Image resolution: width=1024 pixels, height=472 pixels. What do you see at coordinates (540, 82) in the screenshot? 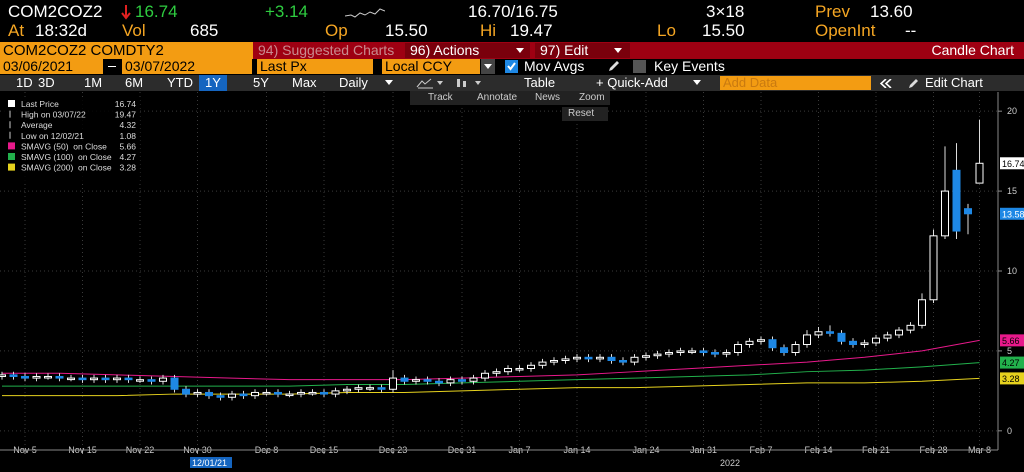
I see `table-button: Table` at bounding box center [540, 82].